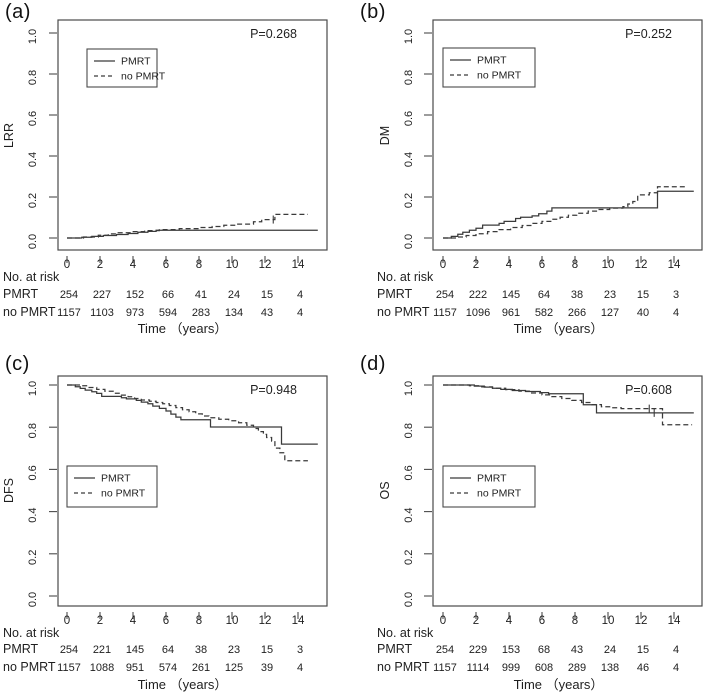  I want to click on curve-no-pmrt, so click(568, 405).